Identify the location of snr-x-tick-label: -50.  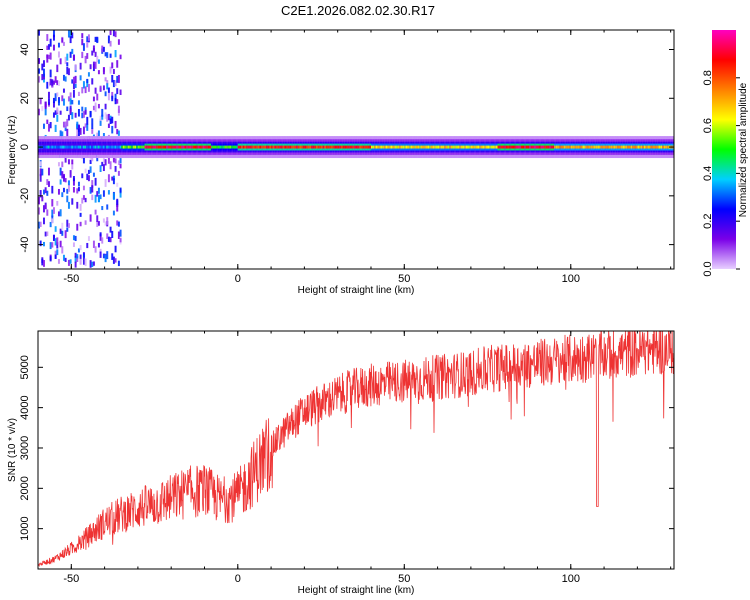
(71, 579).